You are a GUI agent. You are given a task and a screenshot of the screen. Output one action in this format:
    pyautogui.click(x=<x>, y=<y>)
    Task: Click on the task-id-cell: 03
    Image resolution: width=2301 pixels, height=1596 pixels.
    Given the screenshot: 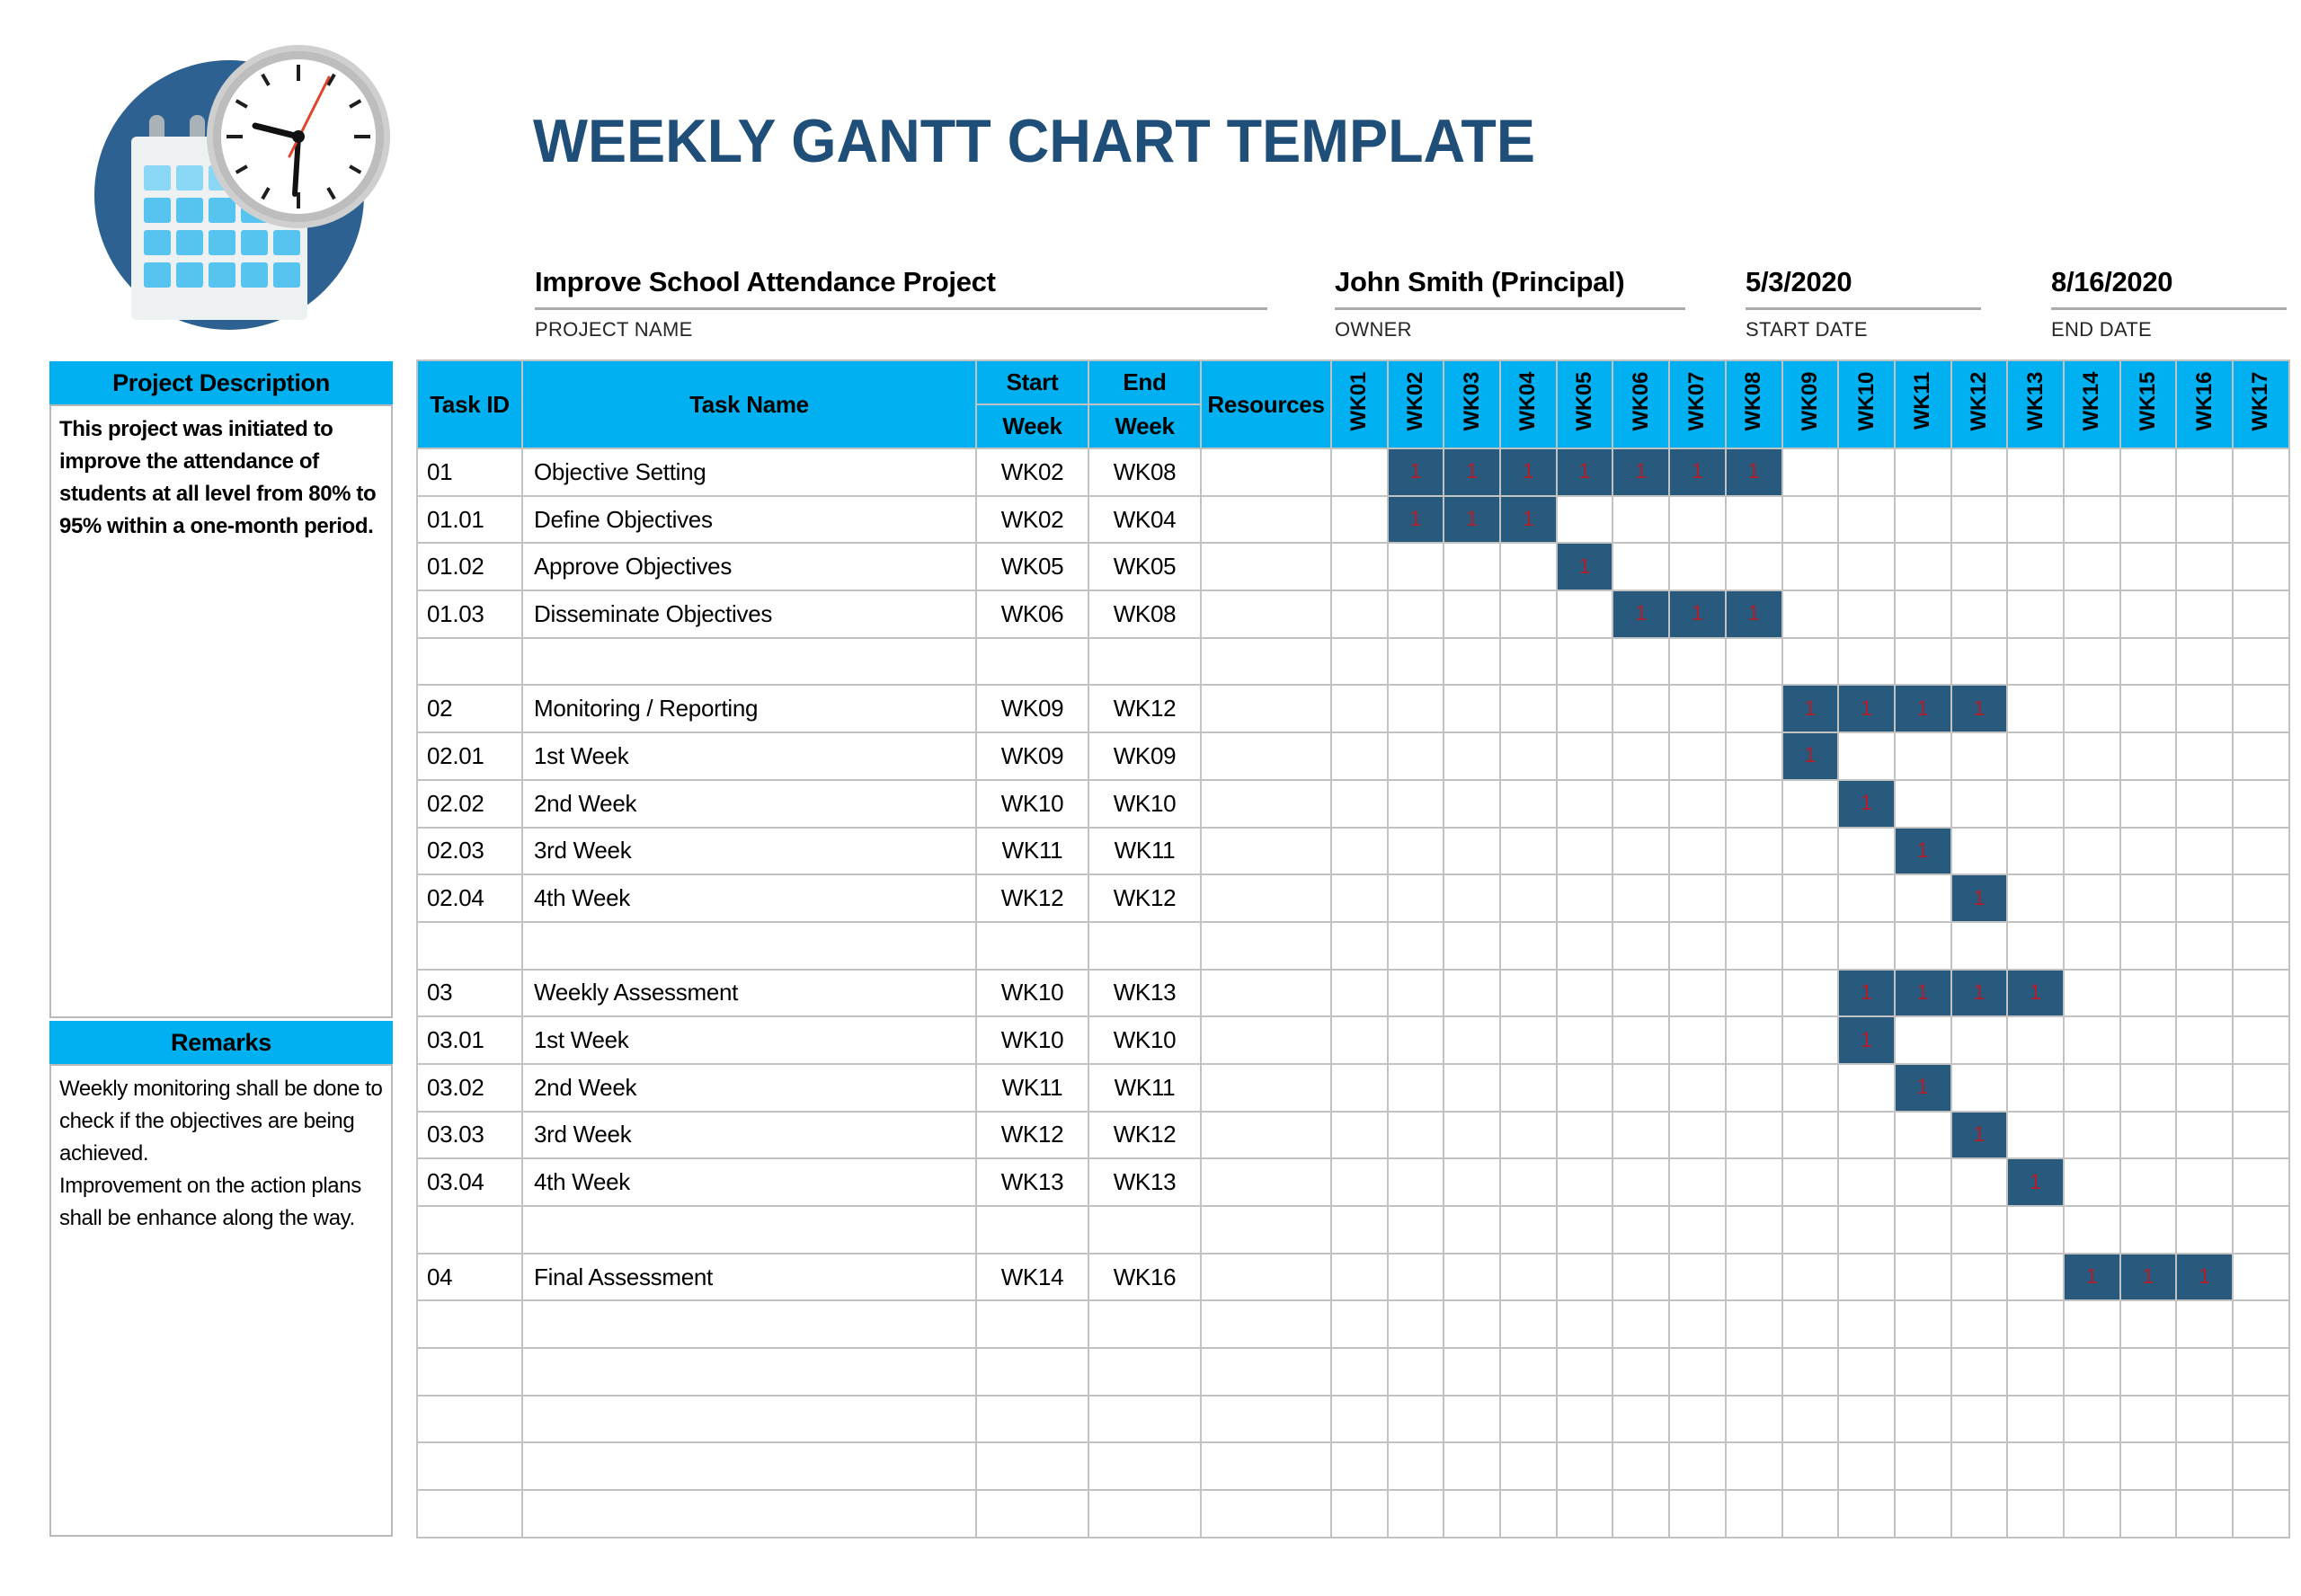 What is the action you would take?
    pyautogui.click(x=469, y=993)
    